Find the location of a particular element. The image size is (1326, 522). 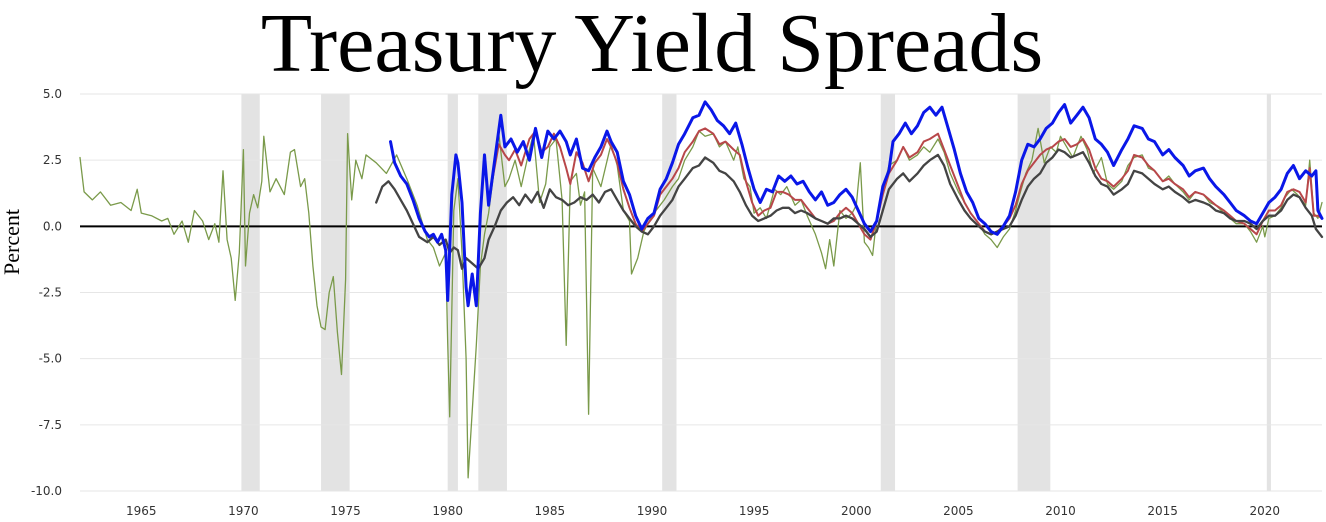

x-tick-label: 1980 is located at coordinates (447, 511).